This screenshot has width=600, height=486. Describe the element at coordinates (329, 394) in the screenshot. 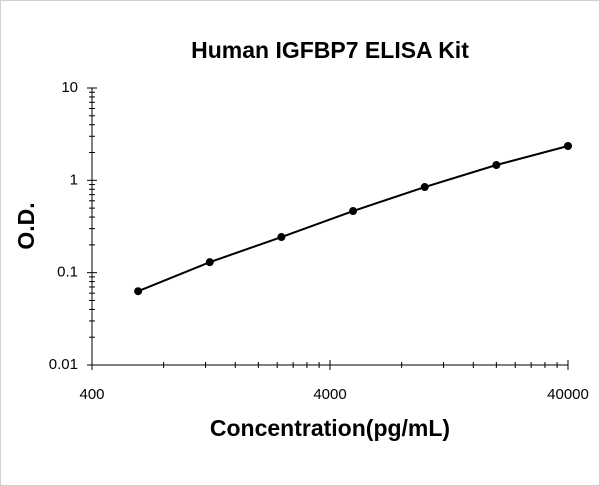

I see `x-tick-label: 4000` at that location.